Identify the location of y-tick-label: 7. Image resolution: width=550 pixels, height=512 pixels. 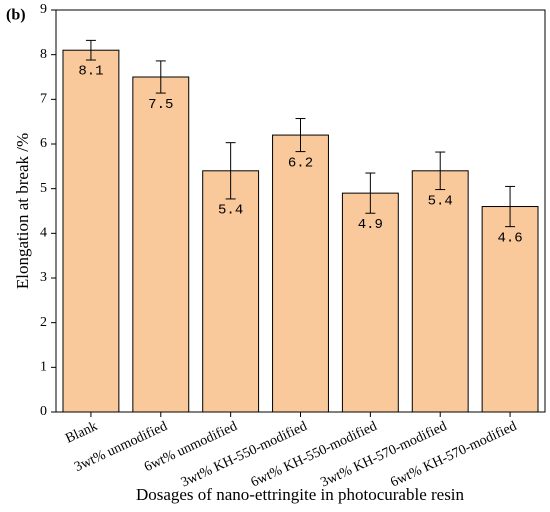
(43, 99).